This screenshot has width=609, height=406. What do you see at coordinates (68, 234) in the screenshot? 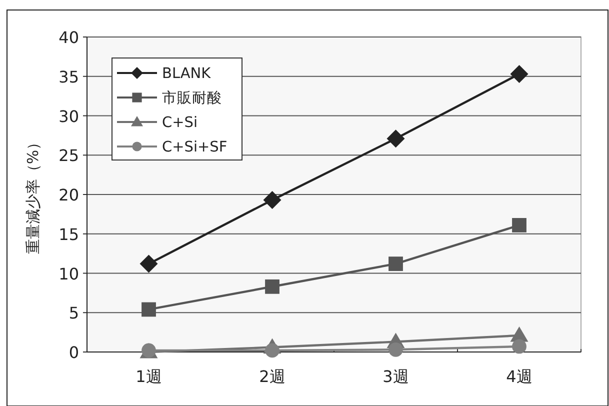
I see `y-tick-label: 15` at bounding box center [68, 234].